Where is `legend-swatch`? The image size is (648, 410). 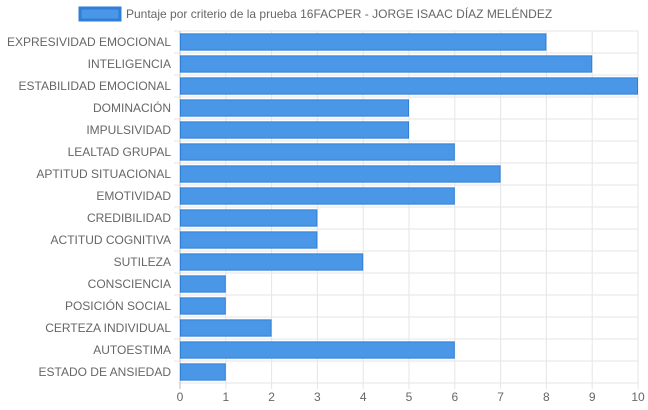
legend-swatch is located at coordinates (100, 14).